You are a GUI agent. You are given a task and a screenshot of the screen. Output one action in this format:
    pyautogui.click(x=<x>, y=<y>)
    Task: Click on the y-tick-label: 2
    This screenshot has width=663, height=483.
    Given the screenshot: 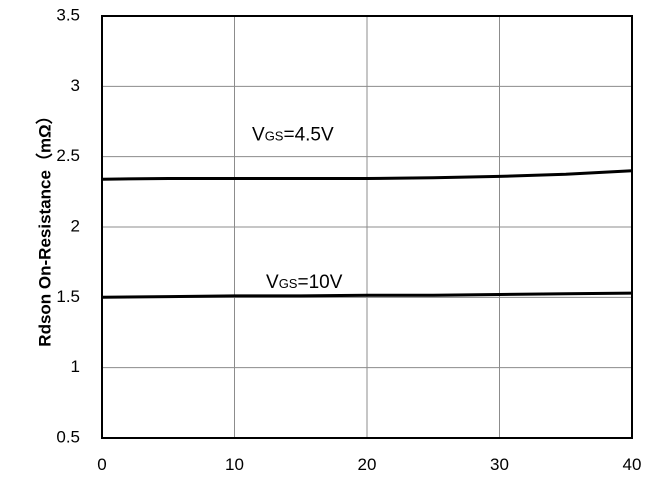 What is the action you would take?
    pyautogui.click(x=75, y=225)
    